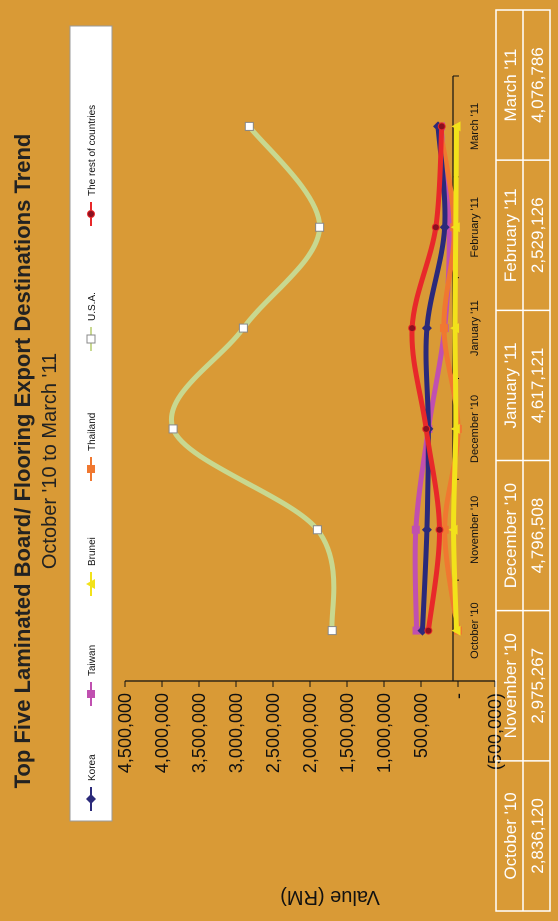 The image size is (558, 921). What do you see at coordinates (475, 530) in the screenshot?
I see `x-tick-label: November '10` at bounding box center [475, 530].